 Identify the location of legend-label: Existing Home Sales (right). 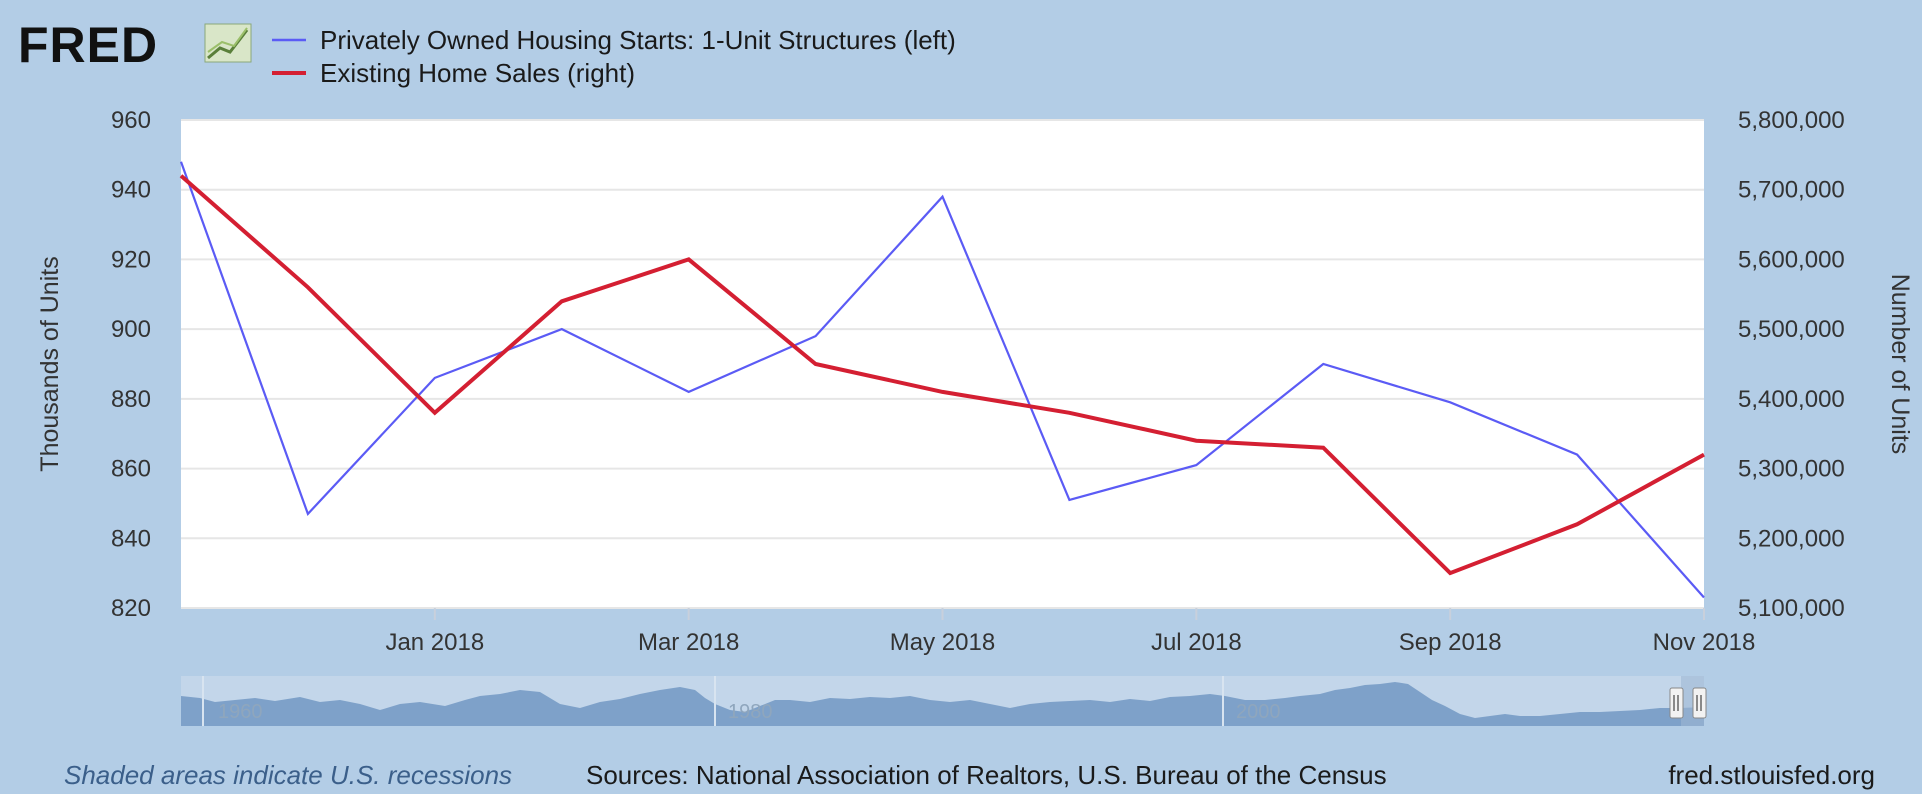
(477, 73).